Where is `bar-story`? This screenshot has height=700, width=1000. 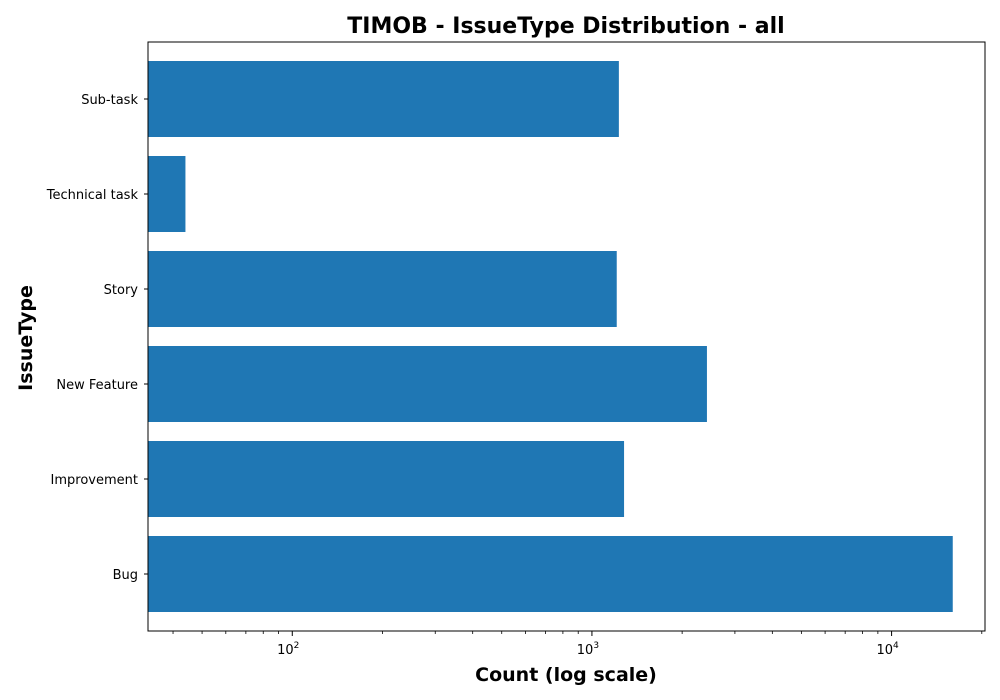
bar-story is located at coordinates (382, 289).